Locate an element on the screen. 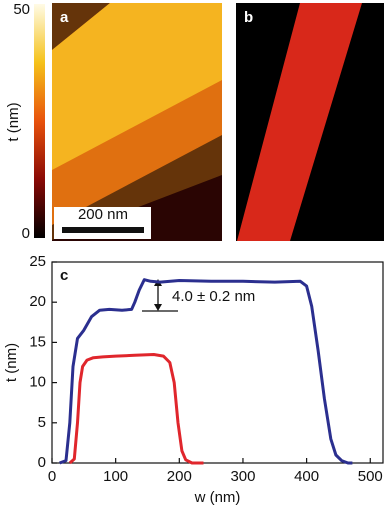 This screenshot has height=511, width=388. x-tick-label: 300 is located at coordinates (242, 476).